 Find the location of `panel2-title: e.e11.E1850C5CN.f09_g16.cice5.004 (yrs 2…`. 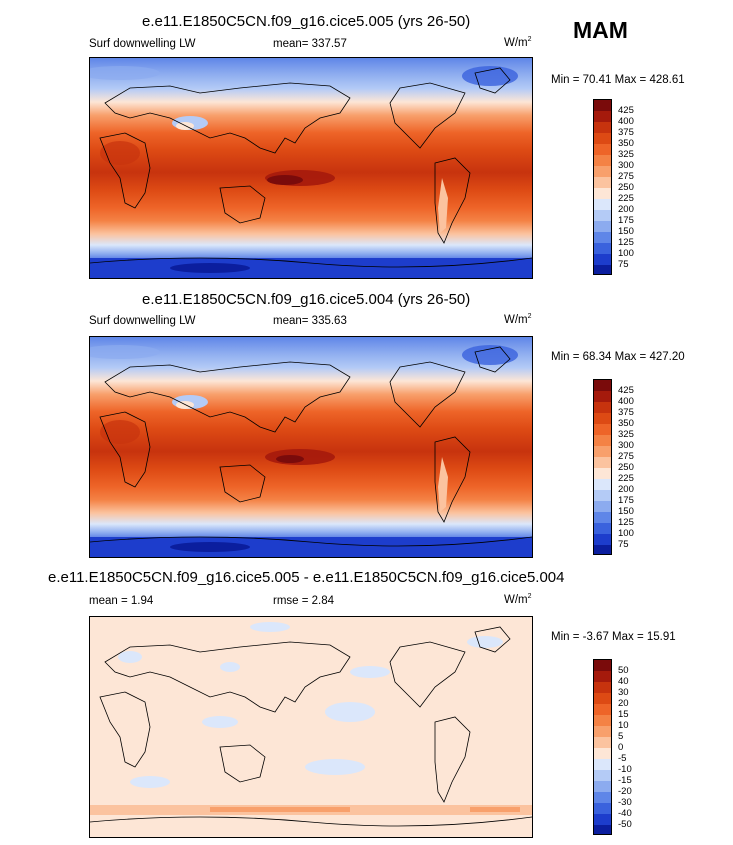

panel2-title: e.e11.E1850C5CN.f09_g16.cice5.004 (yrs 2… is located at coordinates (306, 299).